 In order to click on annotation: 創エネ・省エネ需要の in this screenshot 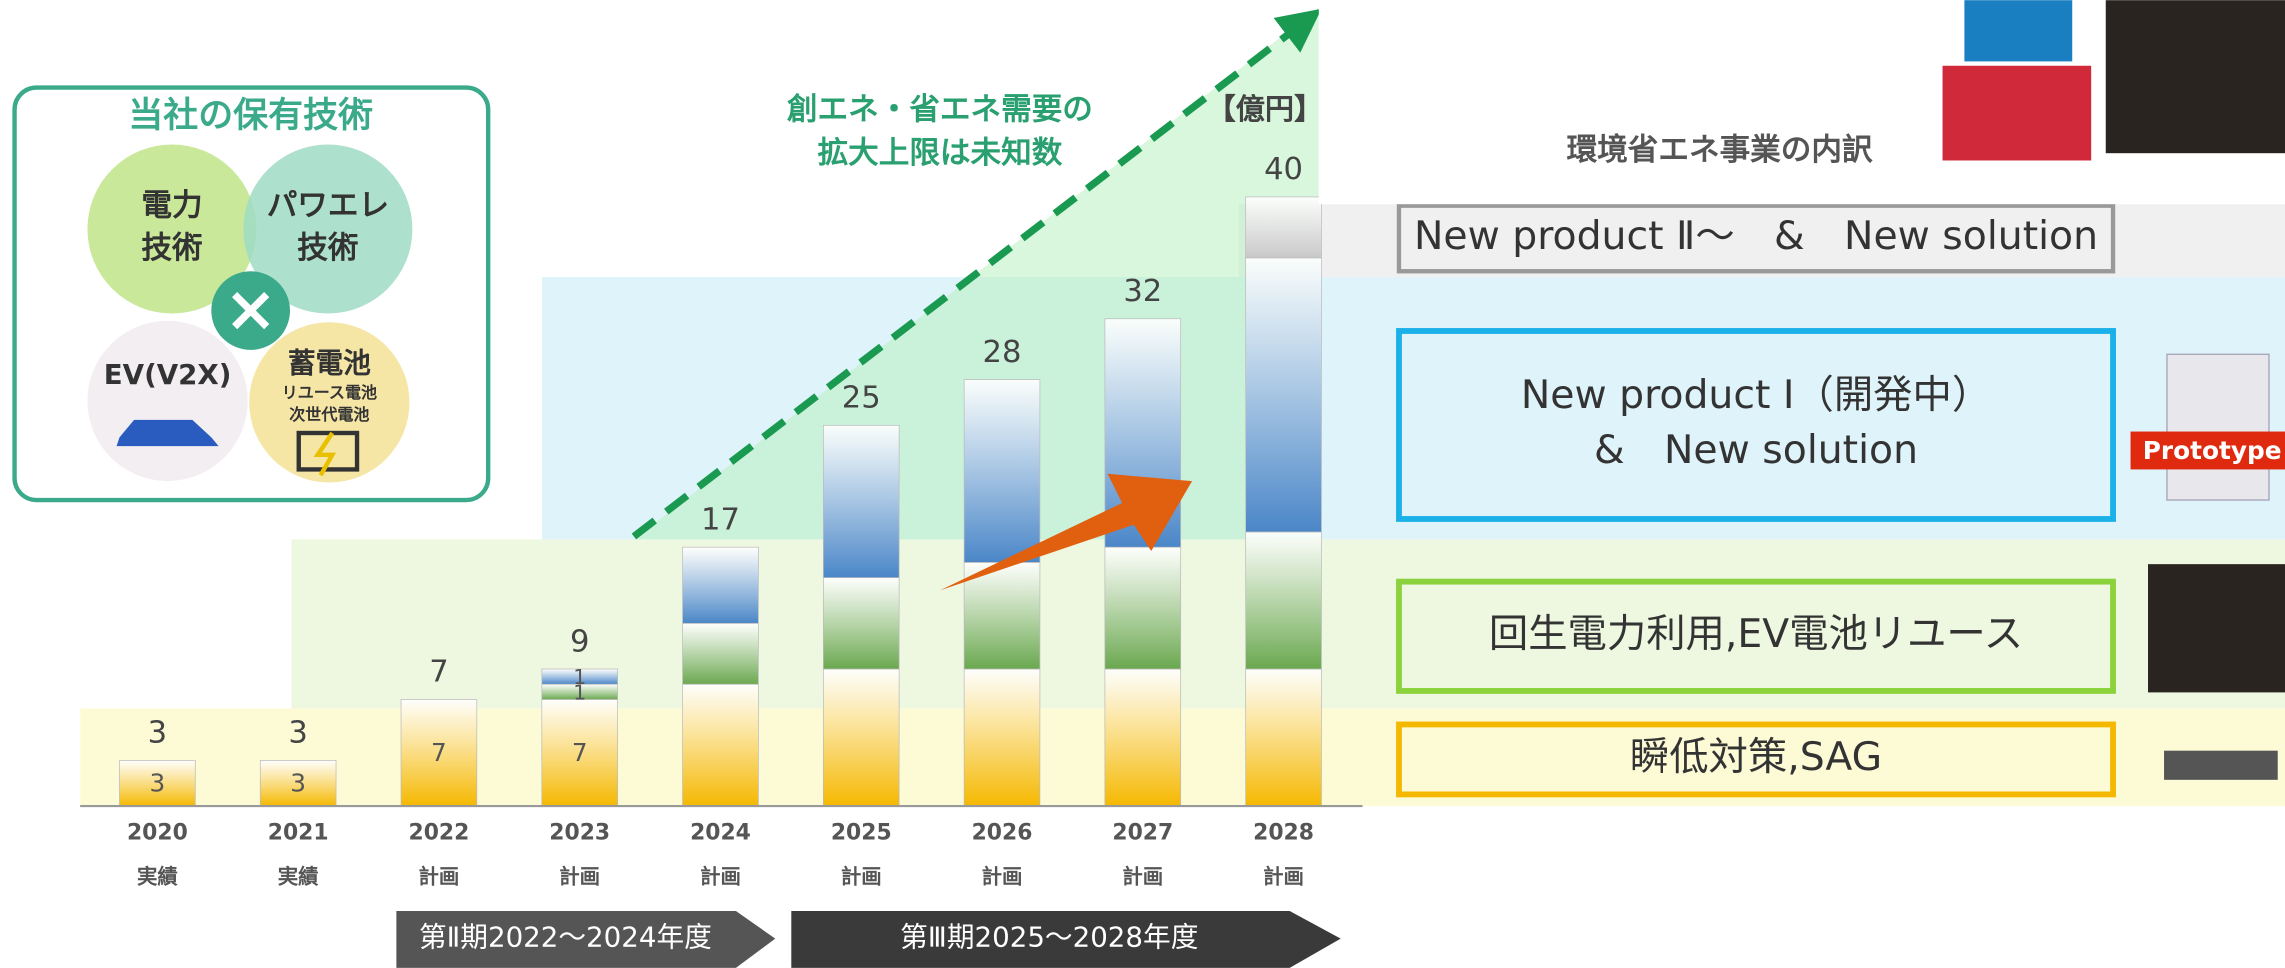, I will do `click(940, 109)`.